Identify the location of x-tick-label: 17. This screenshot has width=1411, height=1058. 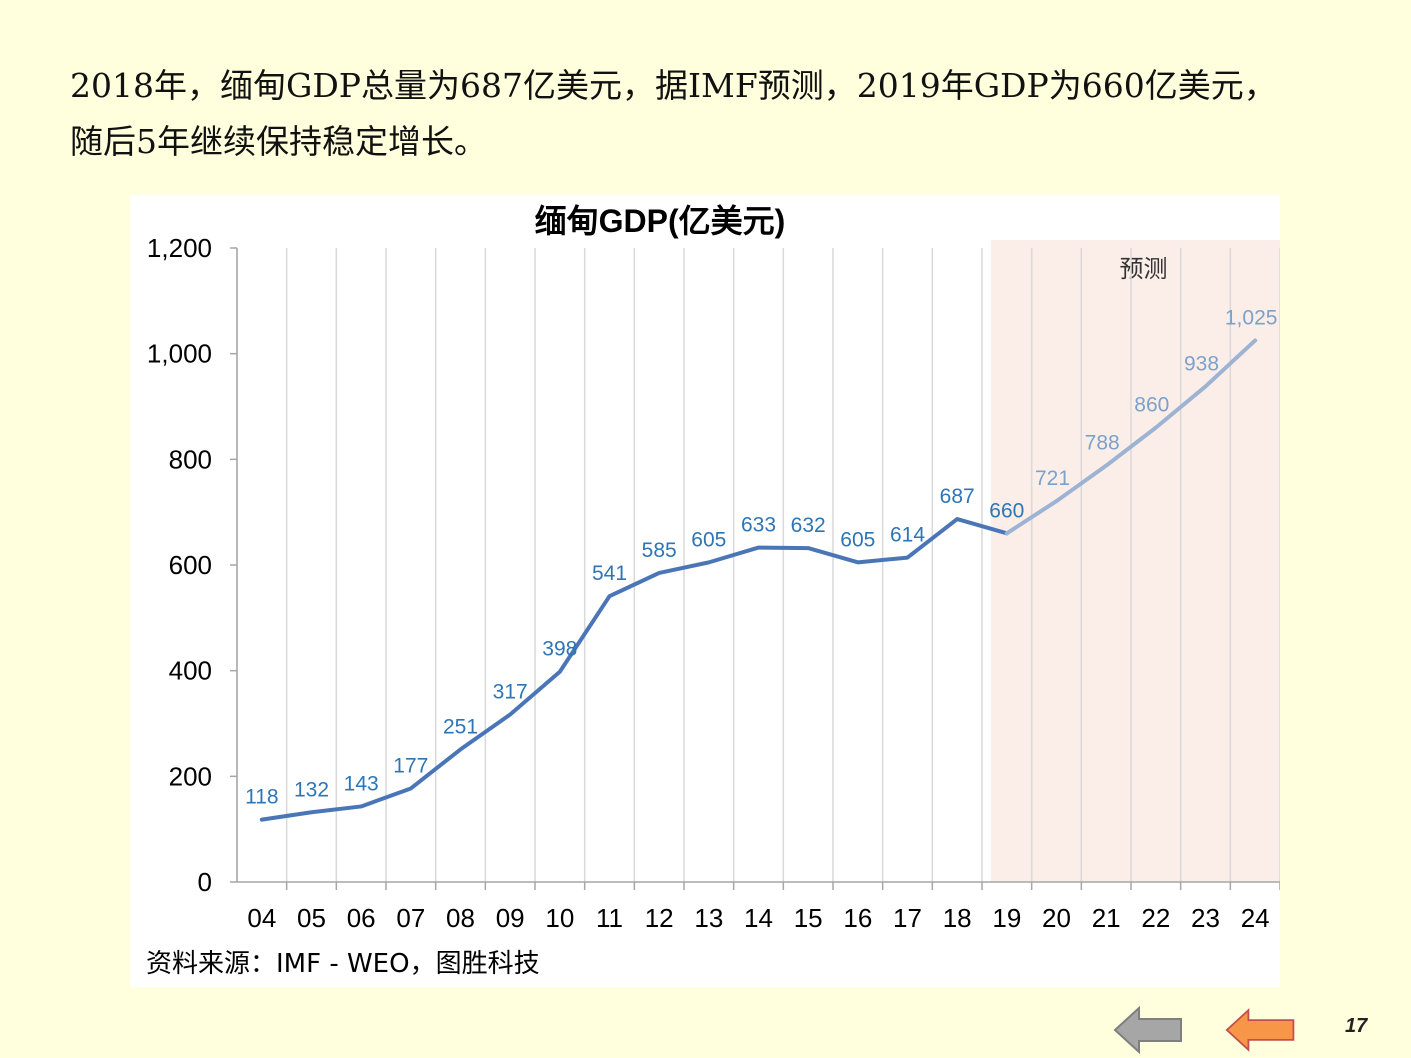
(907, 918).